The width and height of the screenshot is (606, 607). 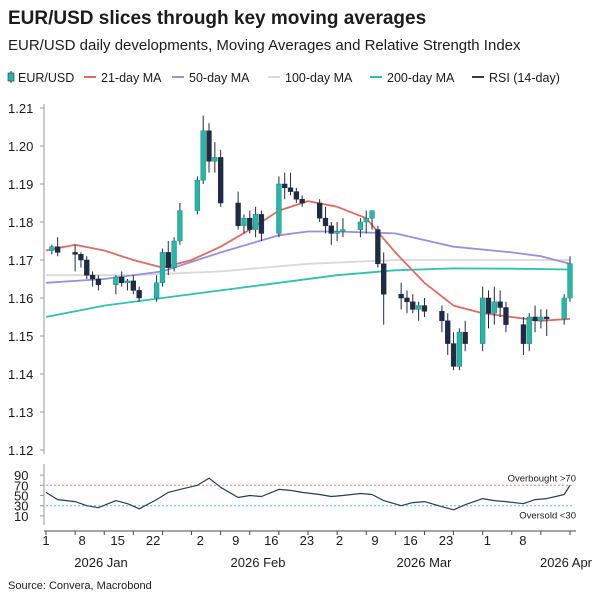 I want to click on legend-label: 100-day MA, so click(x=319, y=78).